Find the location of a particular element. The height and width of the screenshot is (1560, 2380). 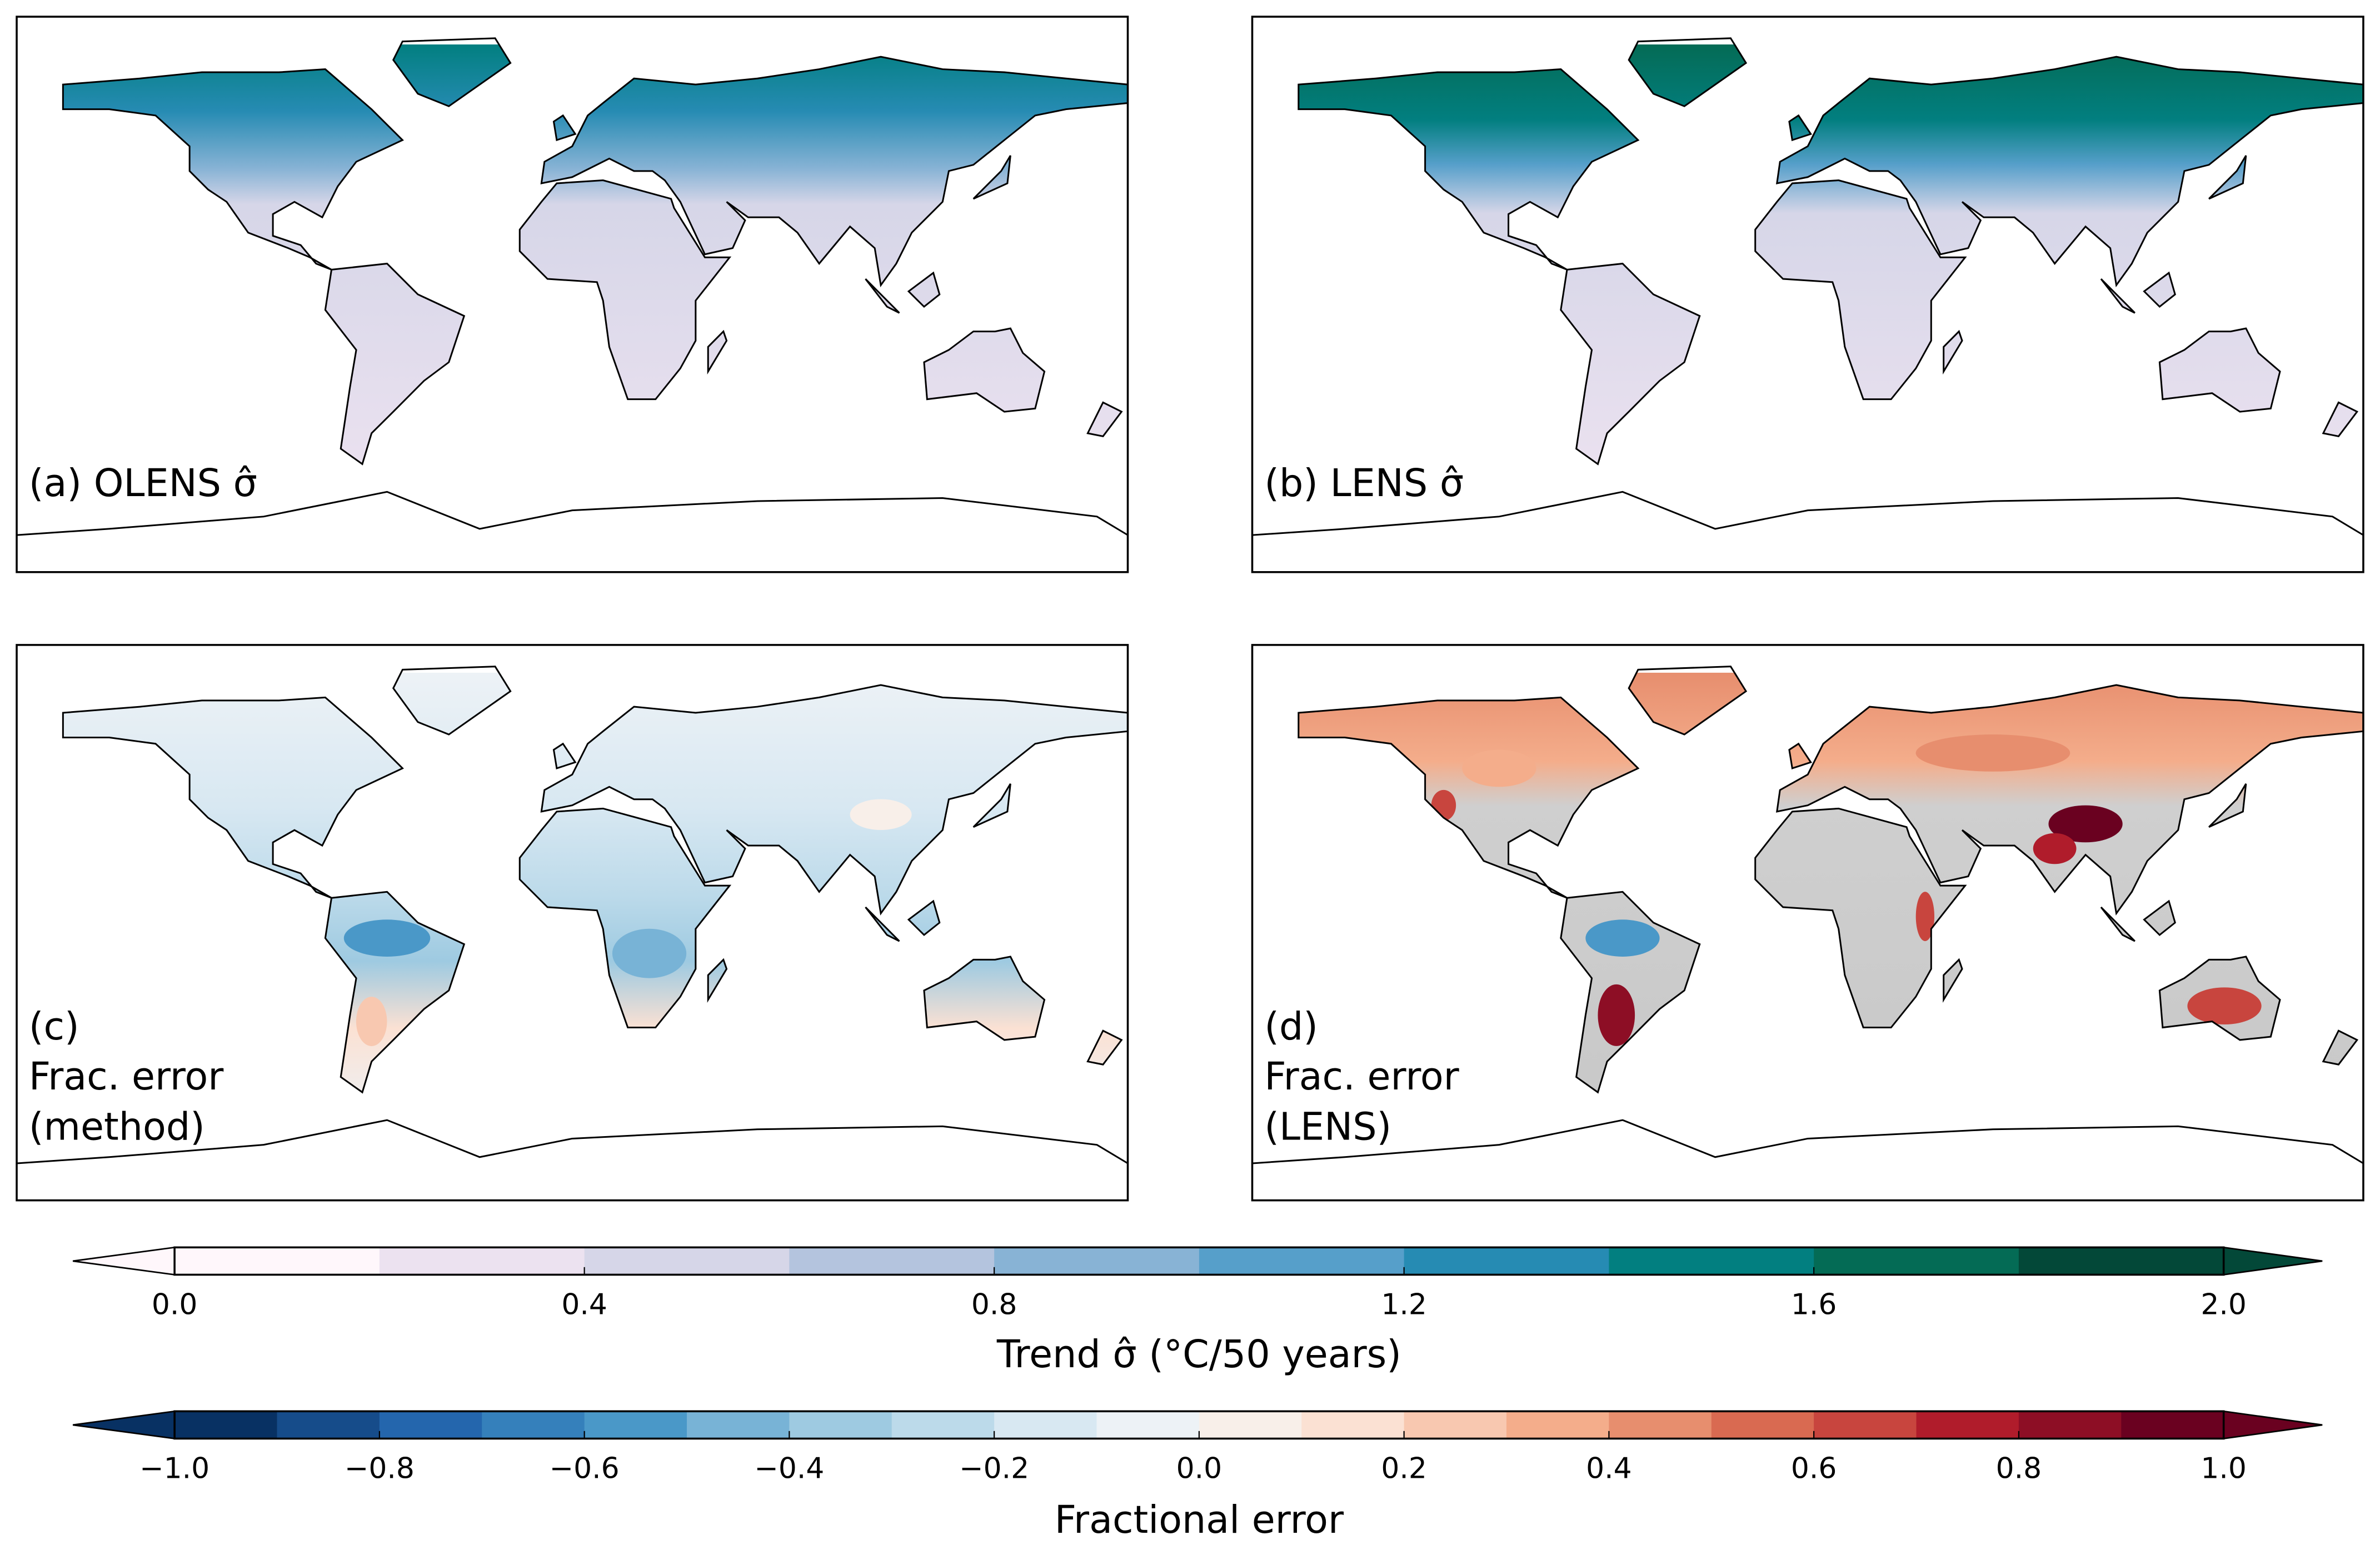

trend-colorbar-title: Trend σ̂ (°C/50 years) is located at coordinates (1199, 1355).